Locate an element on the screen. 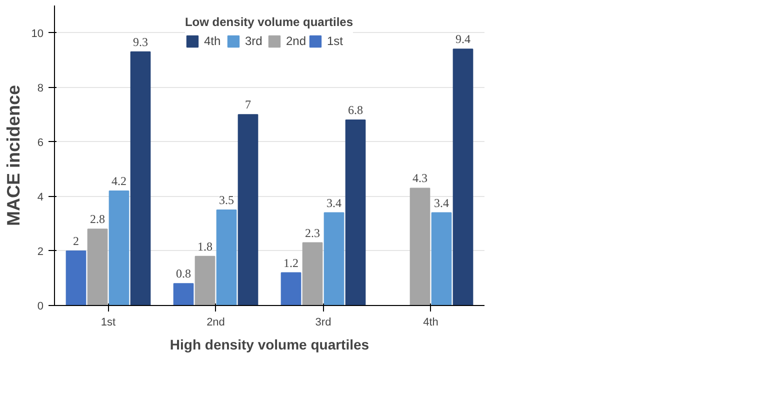 The image size is (777, 414). y-tick-label: 10 is located at coordinates (37, 34).